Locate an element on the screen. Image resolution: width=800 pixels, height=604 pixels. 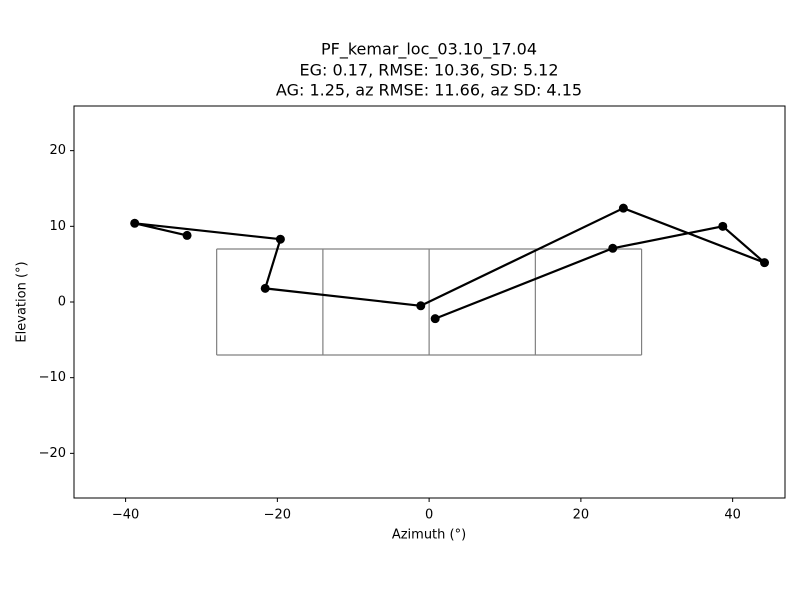
x-tick-label: 20 is located at coordinates (581, 515).